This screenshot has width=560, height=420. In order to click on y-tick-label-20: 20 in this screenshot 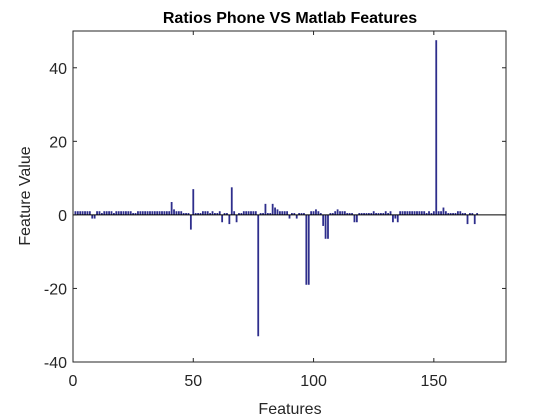, I will do `click(58, 142)`.